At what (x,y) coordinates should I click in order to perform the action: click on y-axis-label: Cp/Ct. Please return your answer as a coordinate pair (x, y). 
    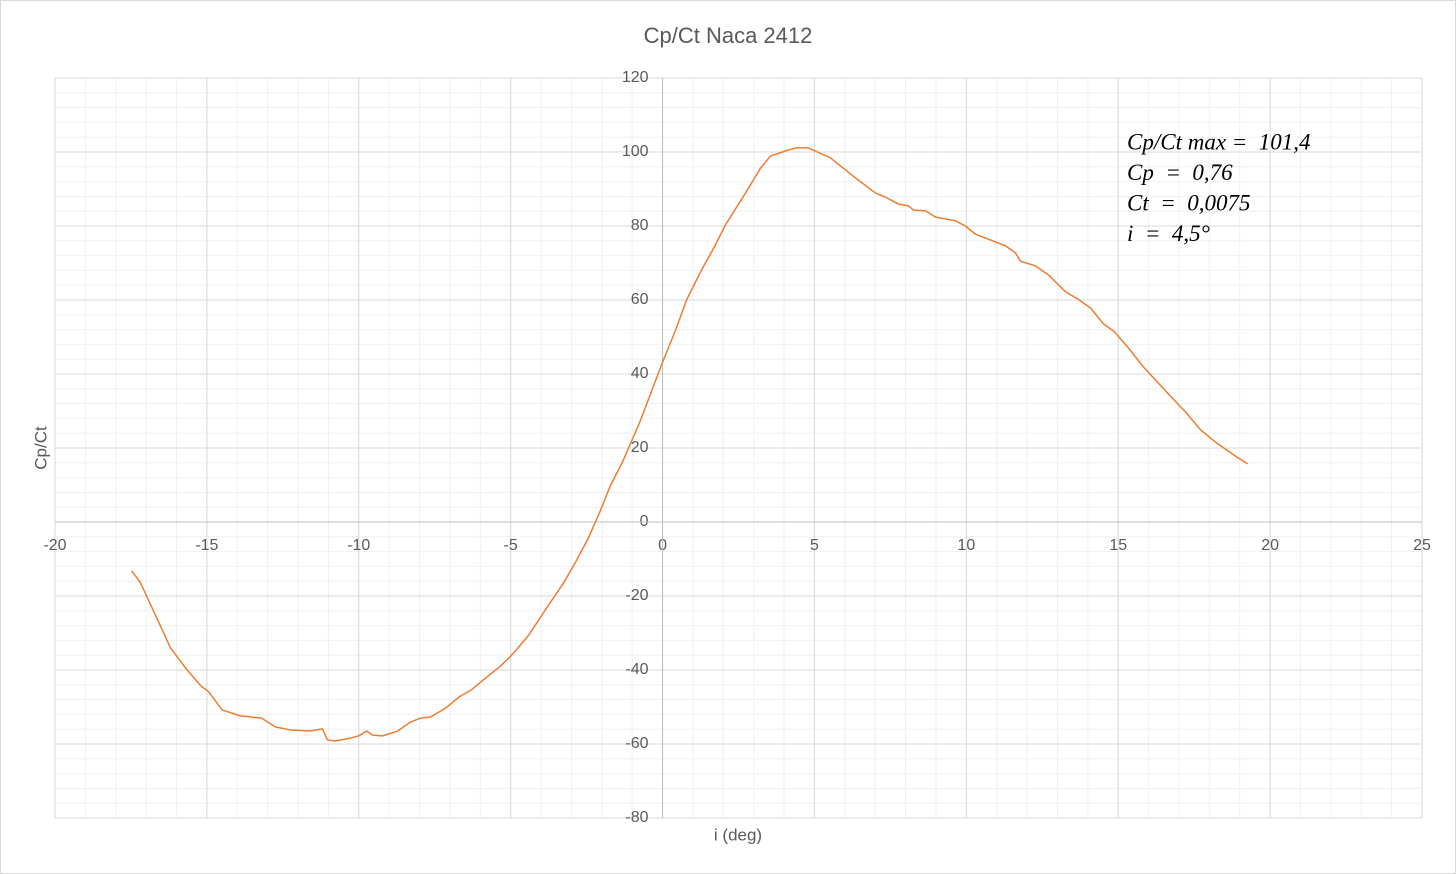
    Looking at the image, I should click on (40, 448).